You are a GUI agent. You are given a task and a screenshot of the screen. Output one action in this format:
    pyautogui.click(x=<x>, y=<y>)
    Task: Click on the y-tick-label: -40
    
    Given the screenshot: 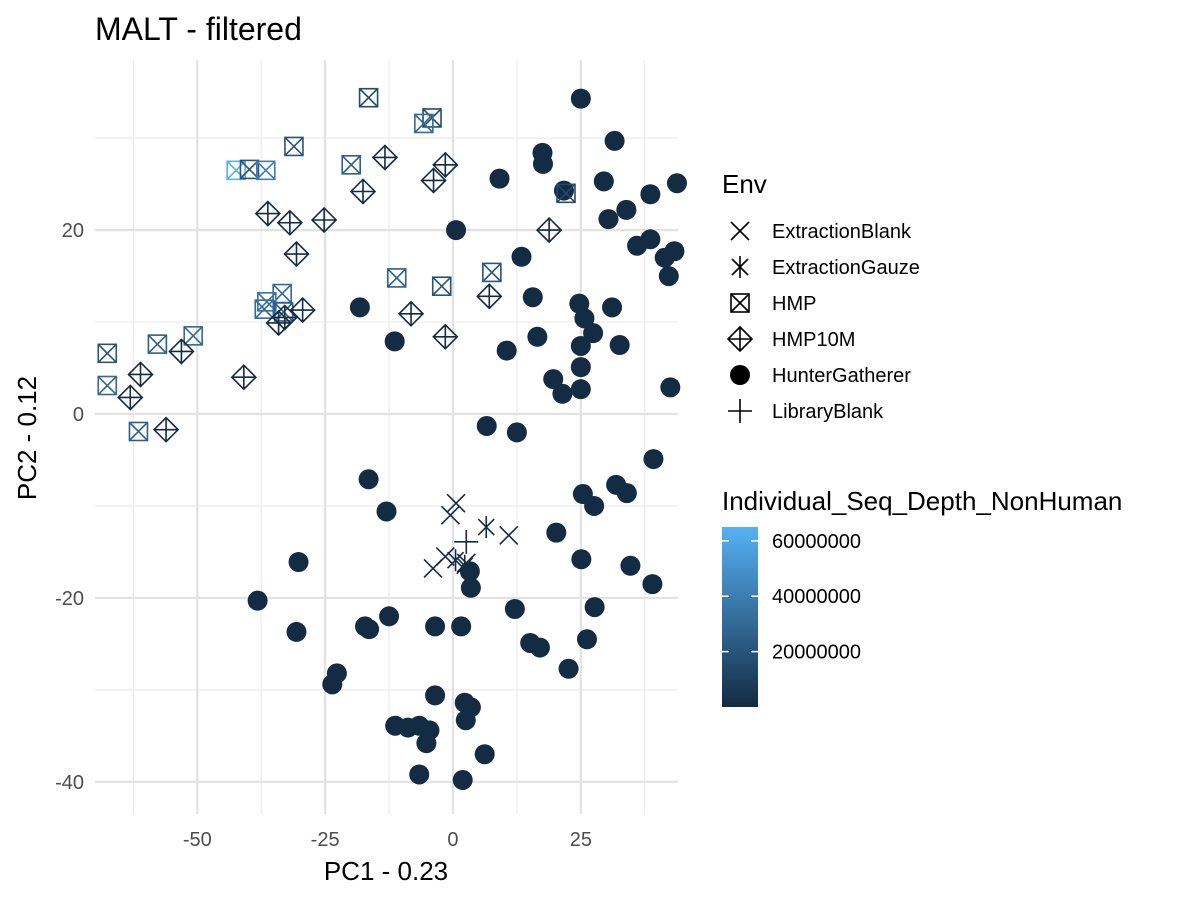 What is the action you would take?
    pyautogui.click(x=69, y=783)
    